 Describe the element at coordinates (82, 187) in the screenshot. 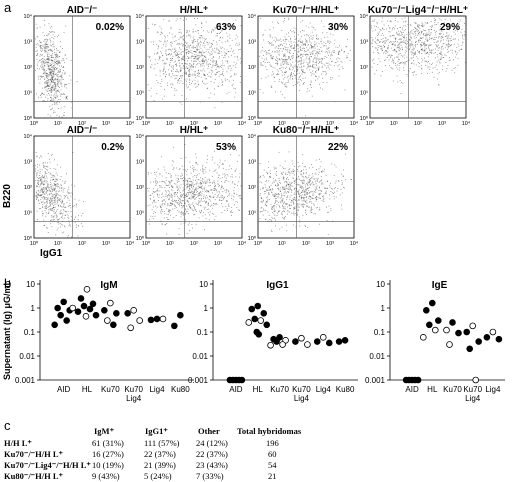

I see `flow-plot-frame` at that location.